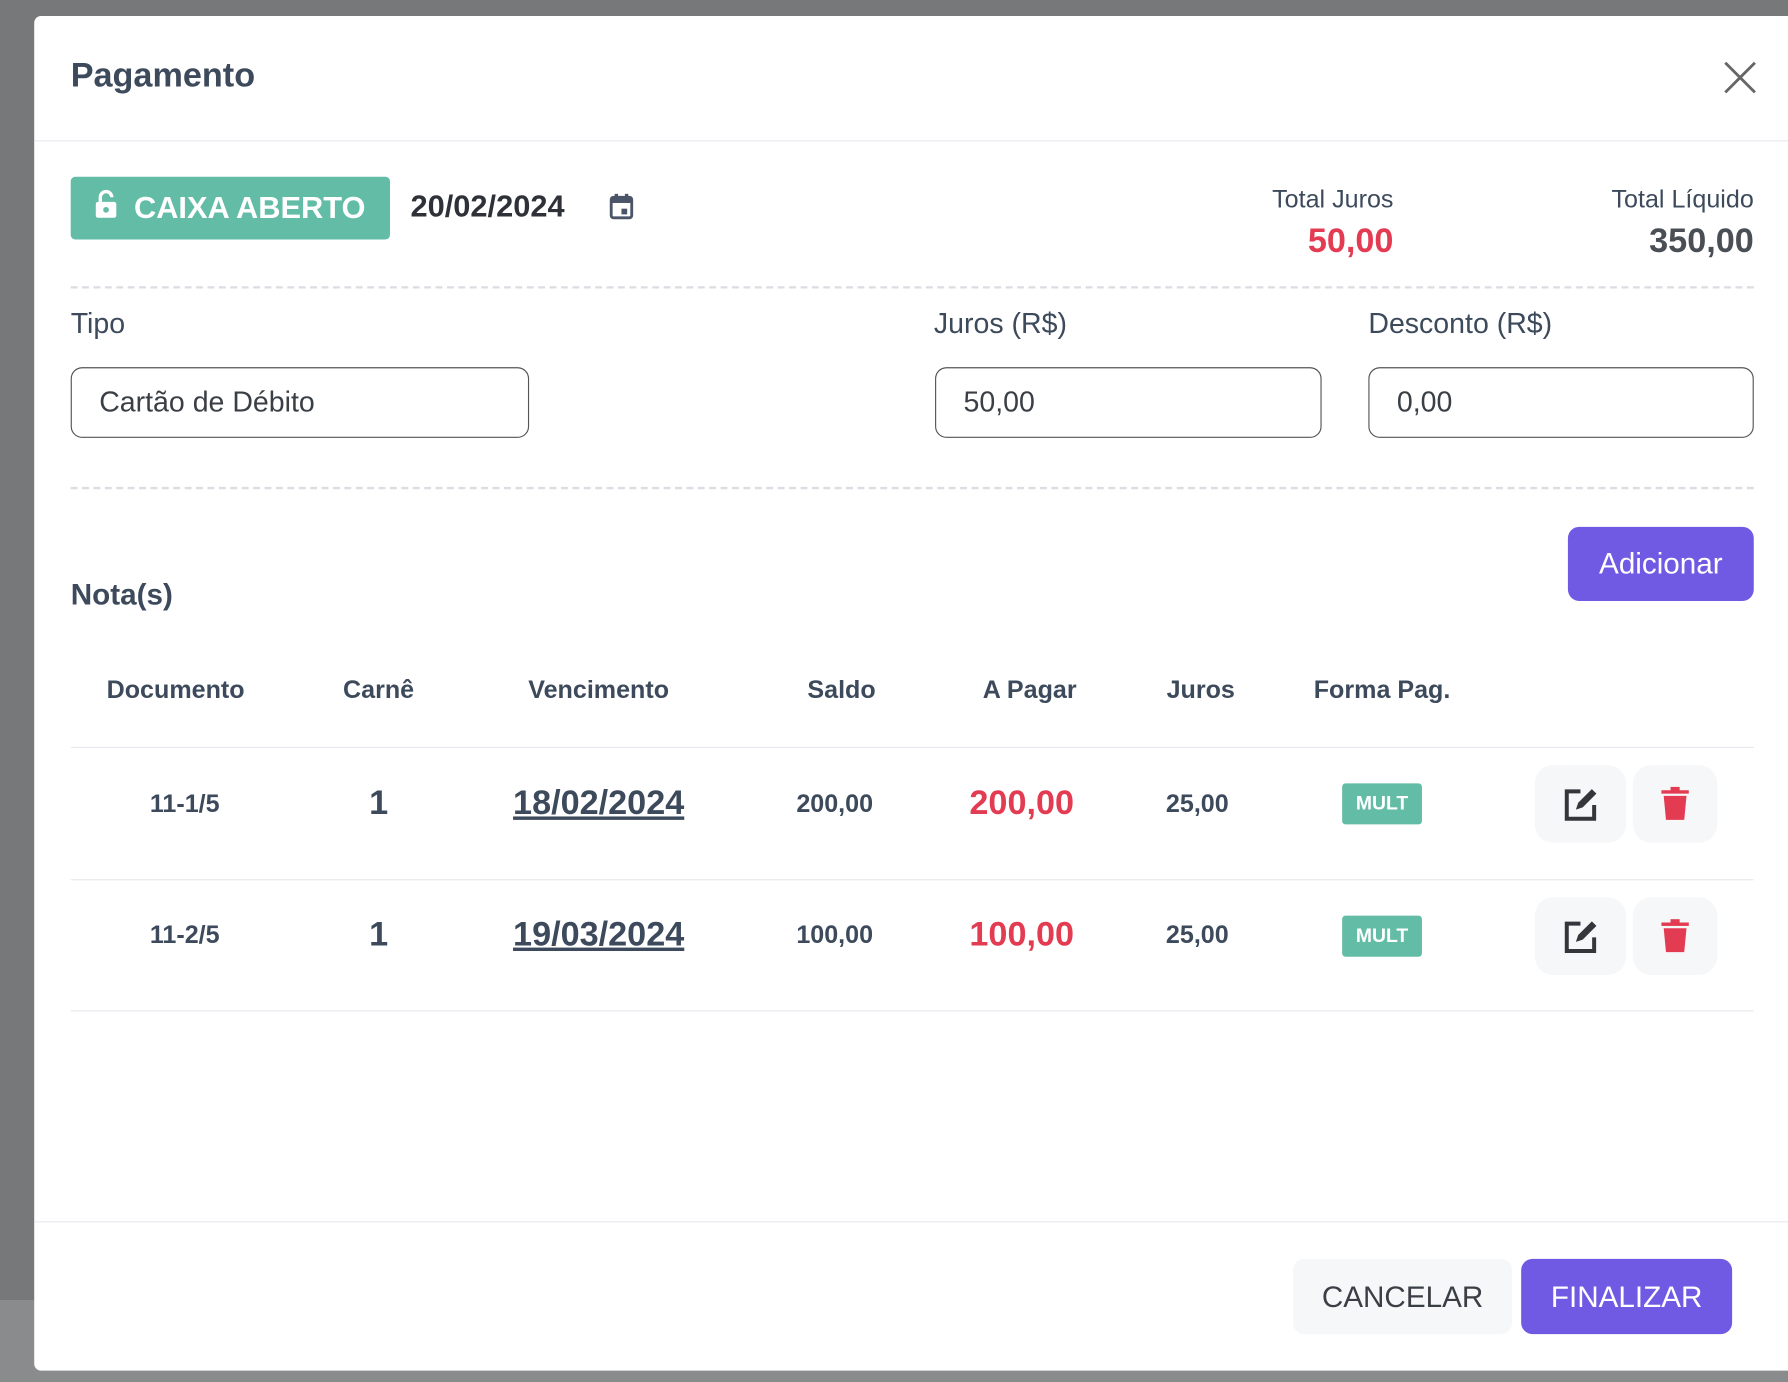  What do you see at coordinates (1561, 402) in the screenshot?
I see `desconto-input: 0,00` at bounding box center [1561, 402].